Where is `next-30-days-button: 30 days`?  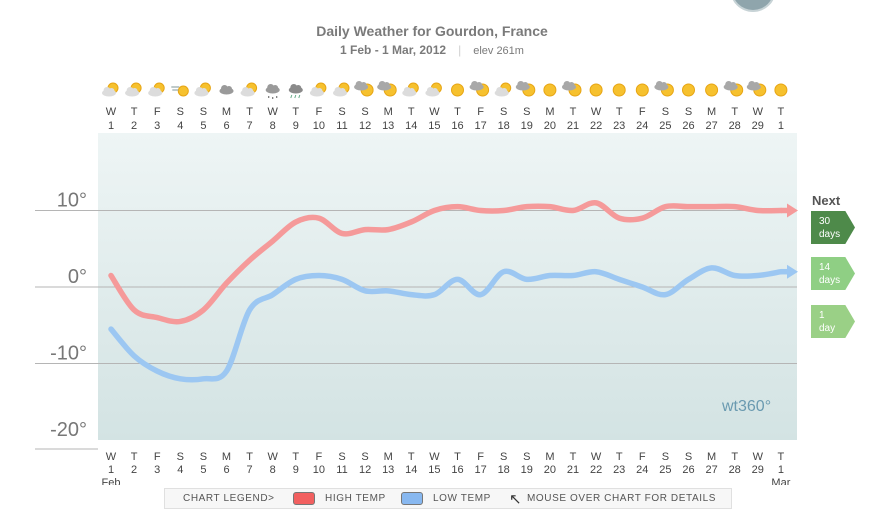 next-30-days-button: 30 days is located at coordinates (833, 227).